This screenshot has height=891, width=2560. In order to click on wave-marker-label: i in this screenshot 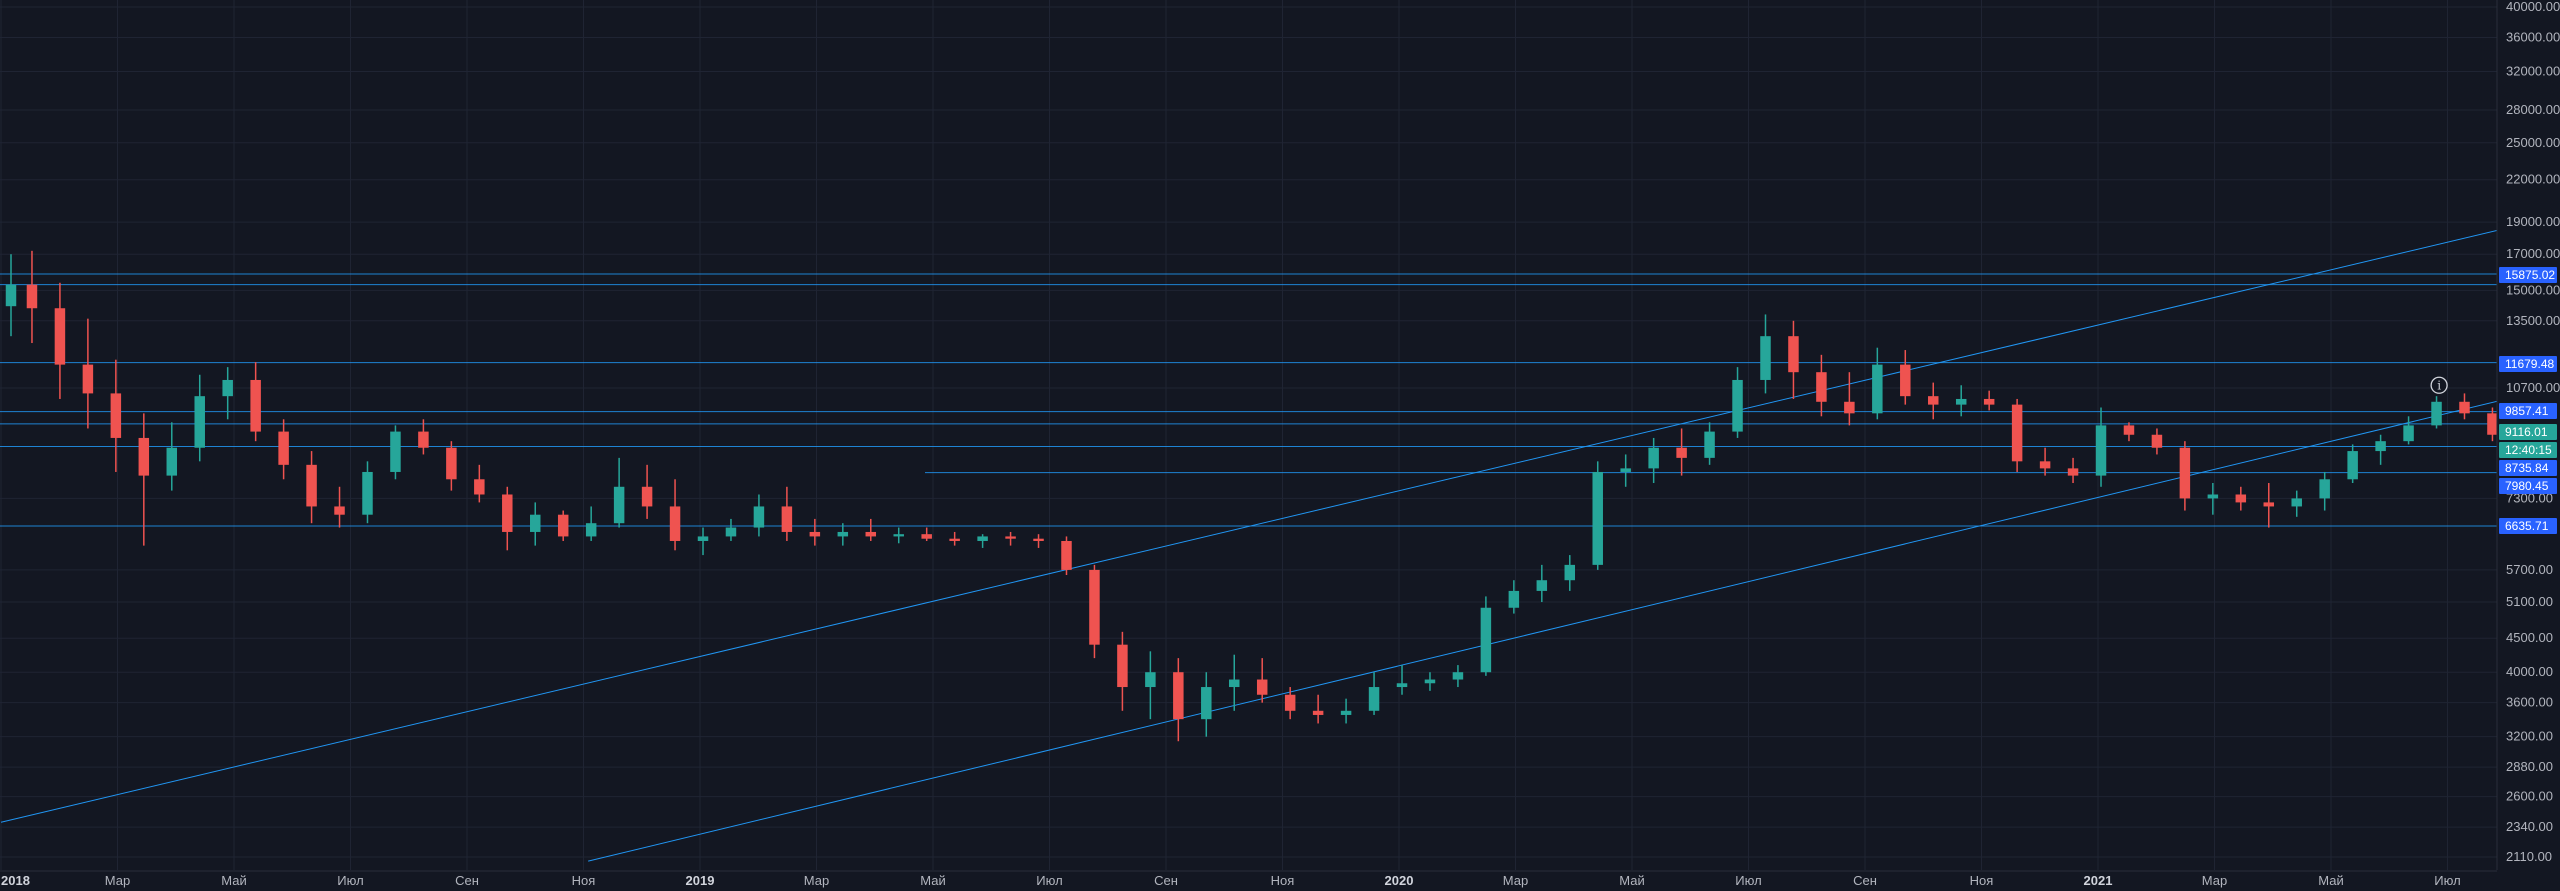, I will do `click(2439, 385)`.